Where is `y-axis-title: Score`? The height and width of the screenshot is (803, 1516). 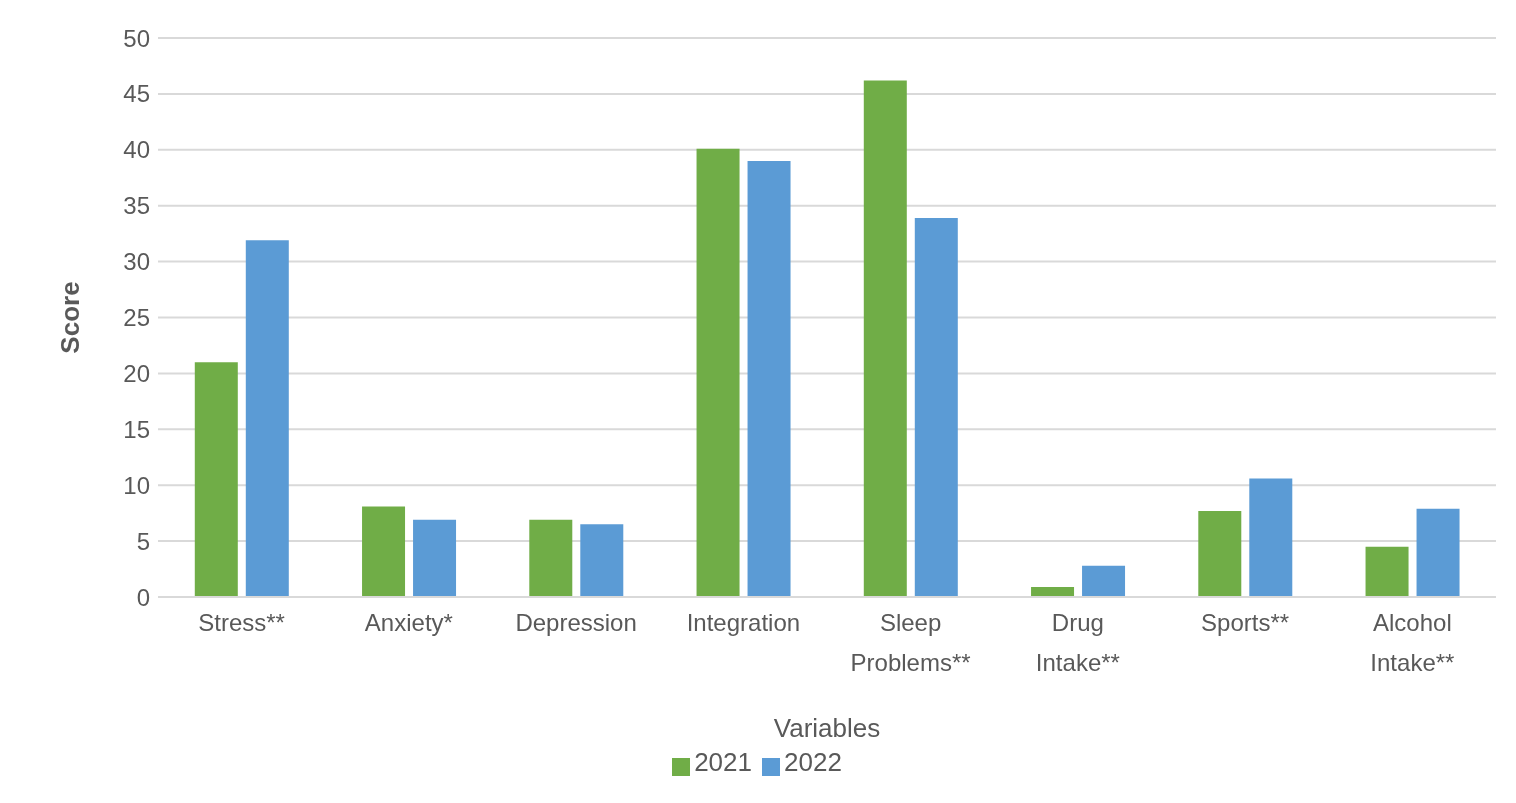 y-axis-title: Score is located at coordinates (70, 317).